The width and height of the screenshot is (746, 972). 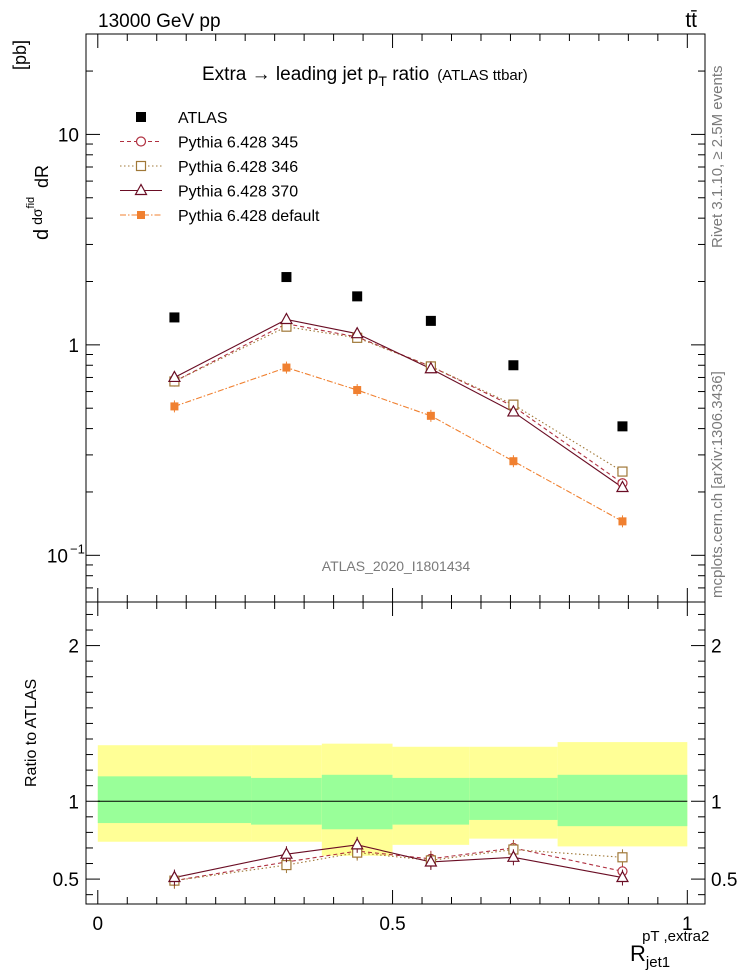 I want to click on x-tick-label: 0, so click(x=98, y=924).